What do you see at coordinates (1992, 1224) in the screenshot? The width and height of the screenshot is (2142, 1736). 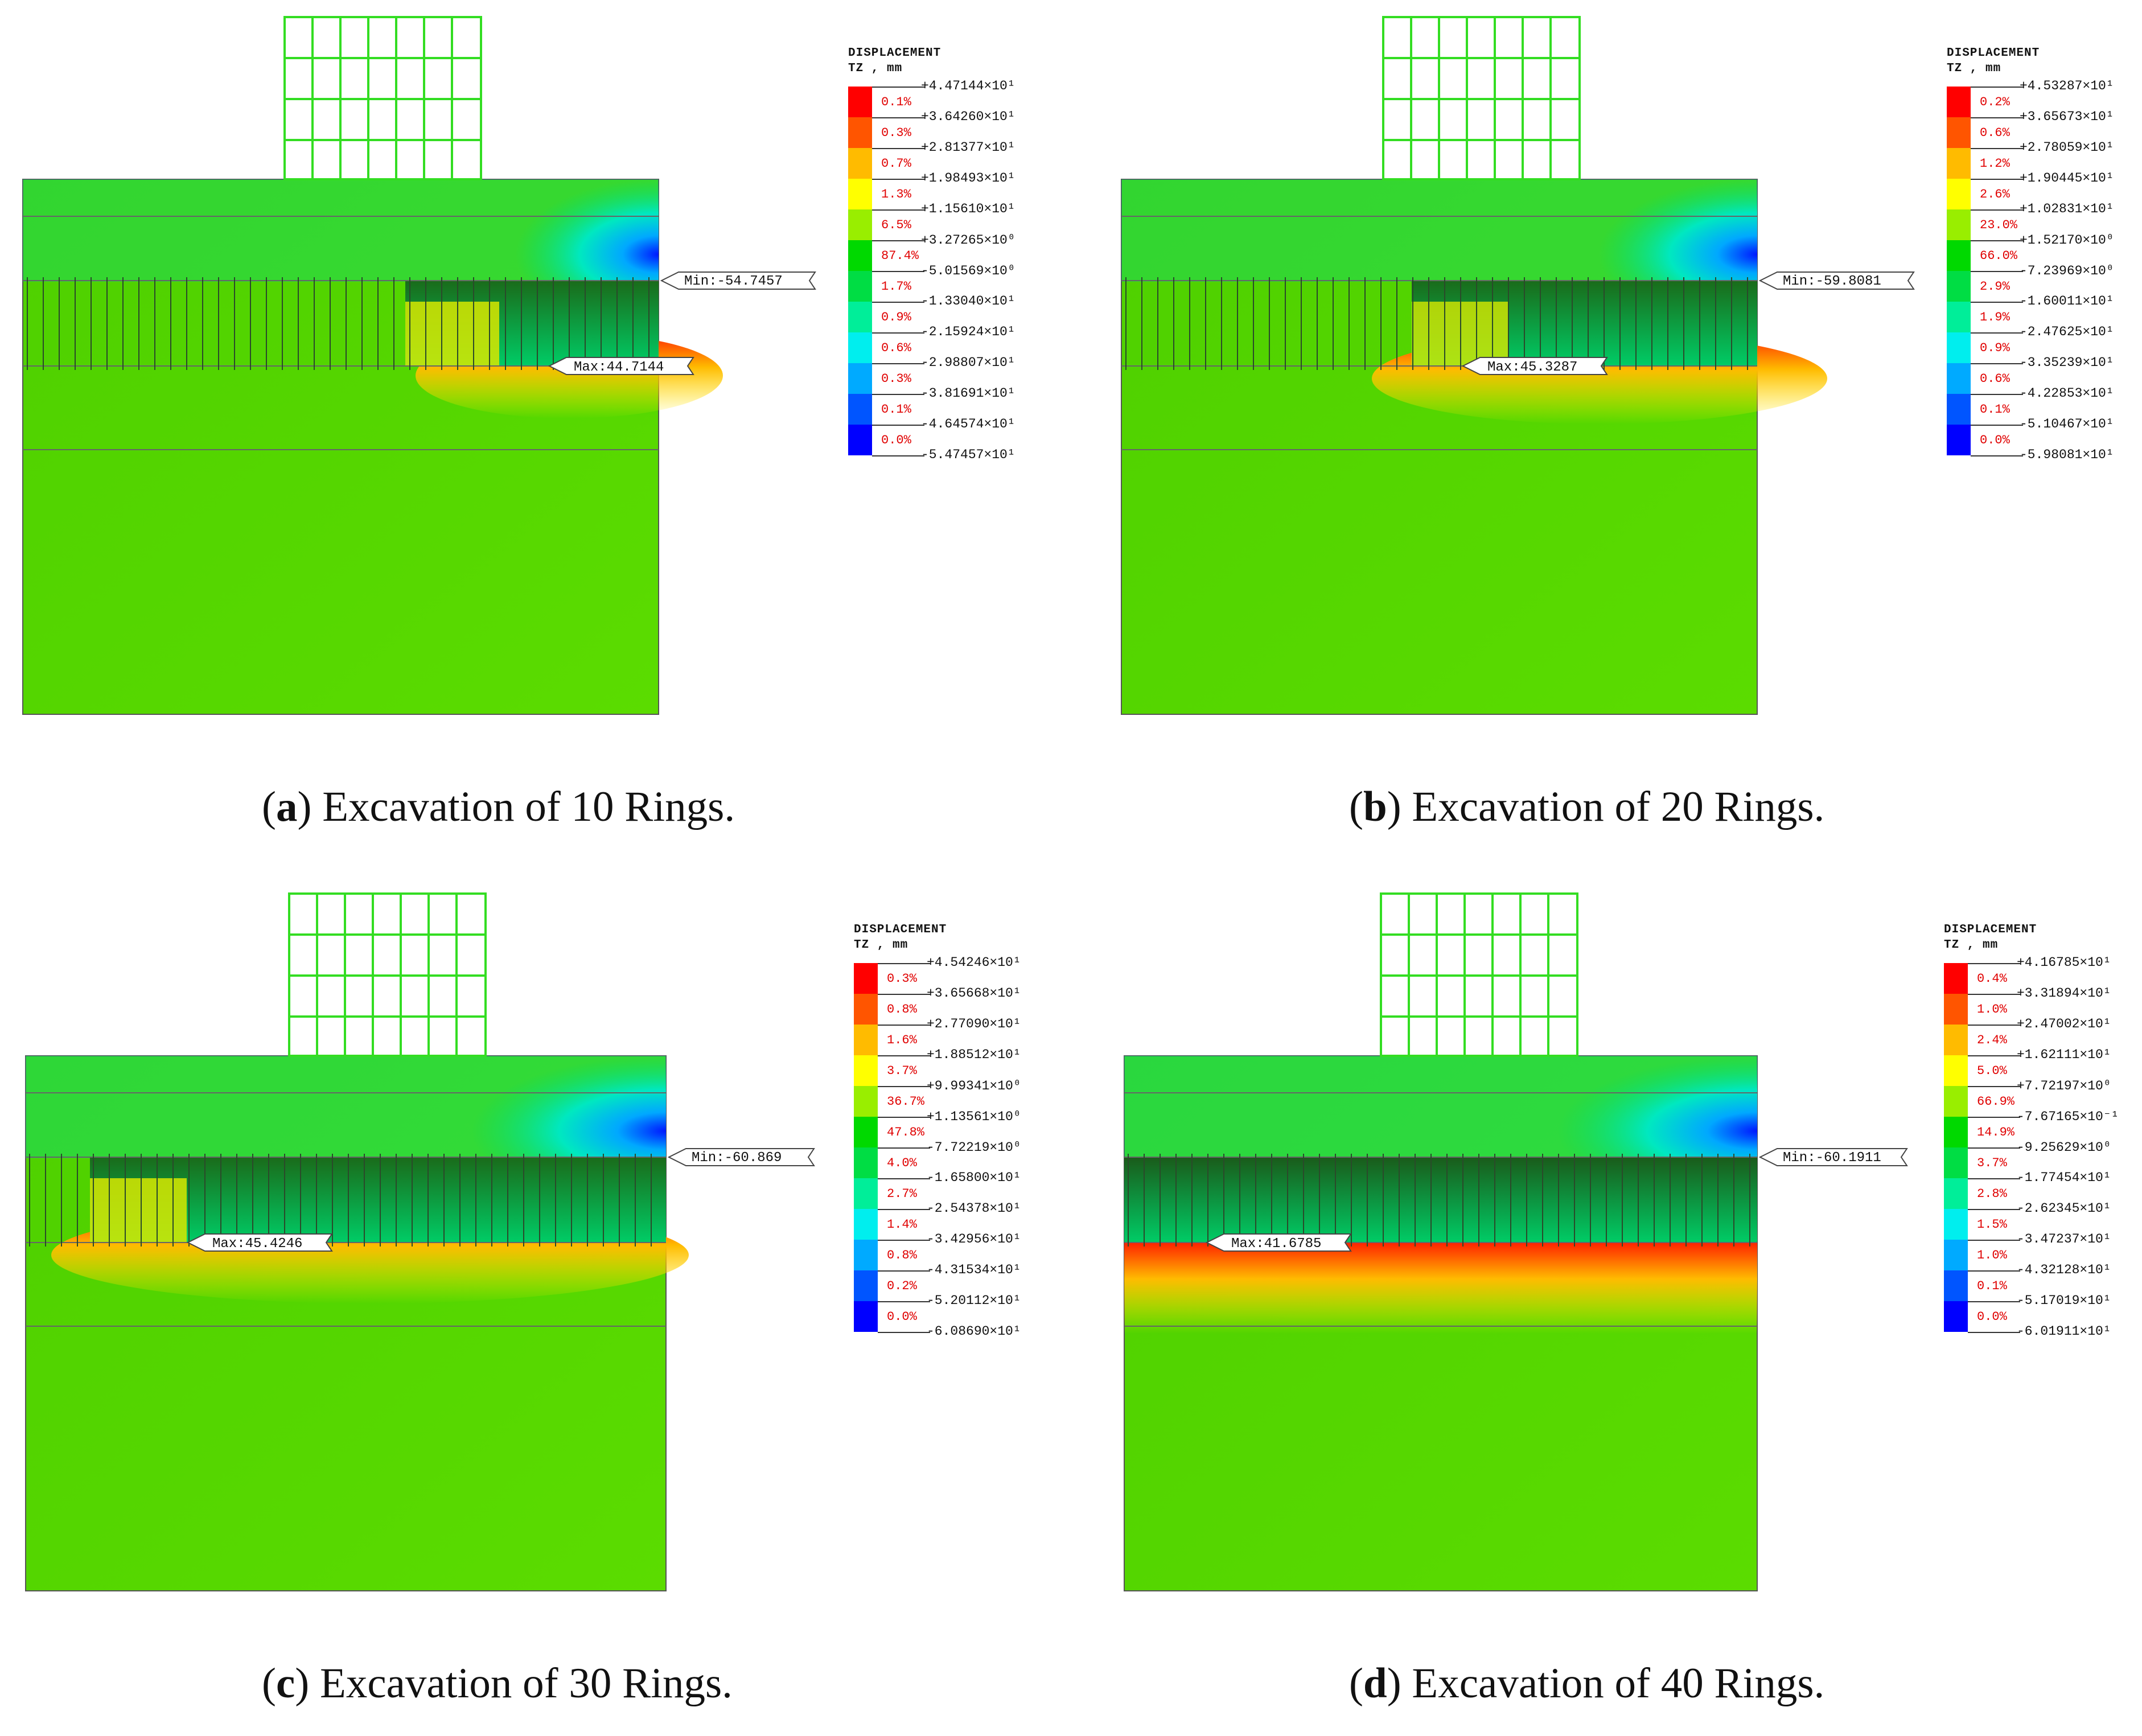 I see `legend-percent: 1.5%` at bounding box center [1992, 1224].